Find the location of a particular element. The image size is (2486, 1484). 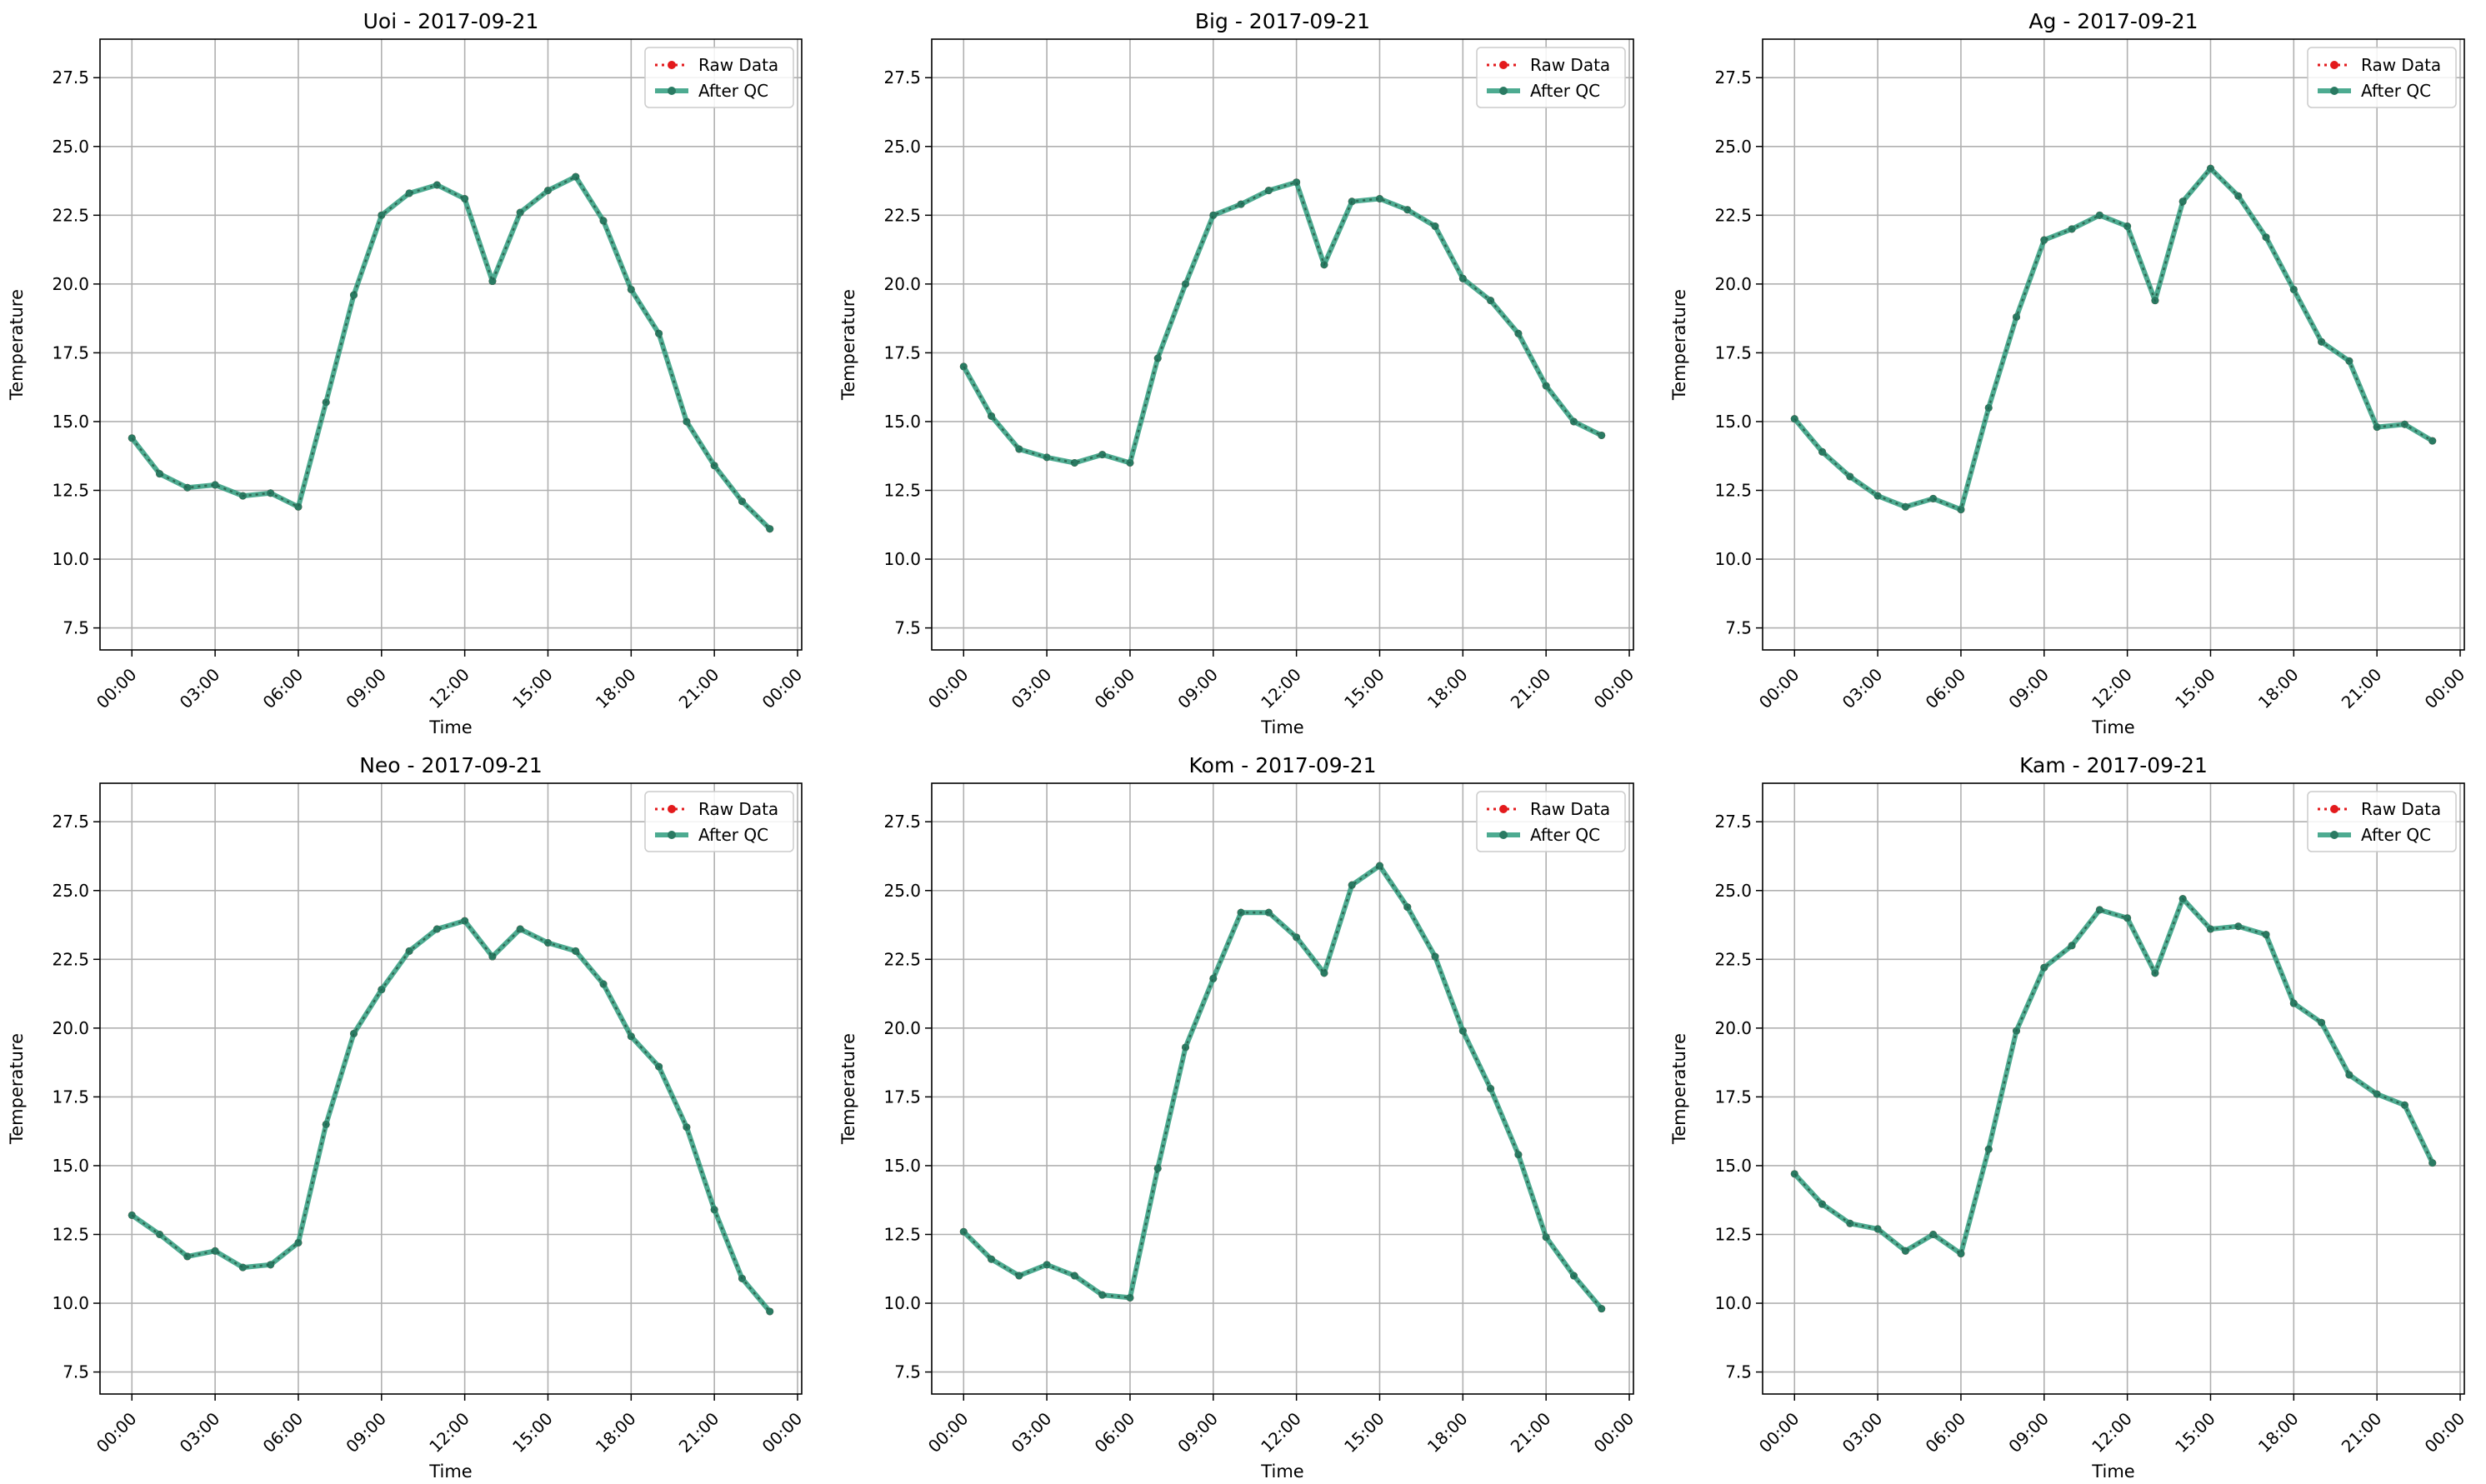

legend-raw-data-marker is located at coordinates (672, 65).